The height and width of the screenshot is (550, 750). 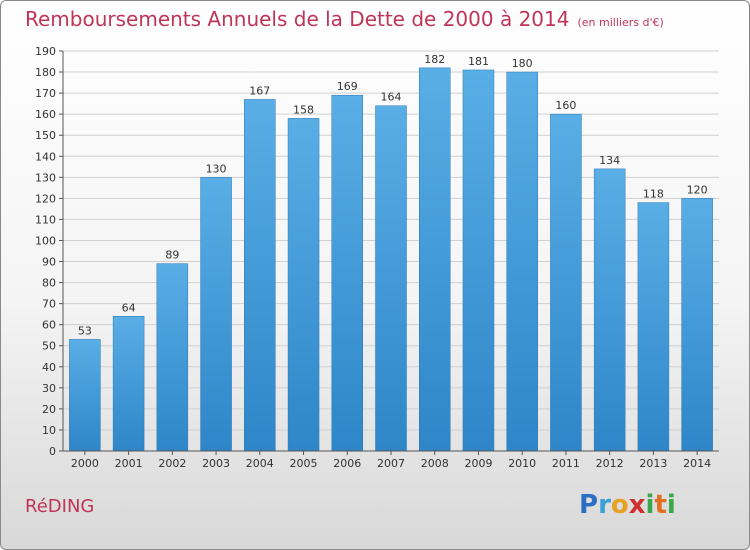 I want to click on x-tick-label: 2014, so click(x=697, y=463).